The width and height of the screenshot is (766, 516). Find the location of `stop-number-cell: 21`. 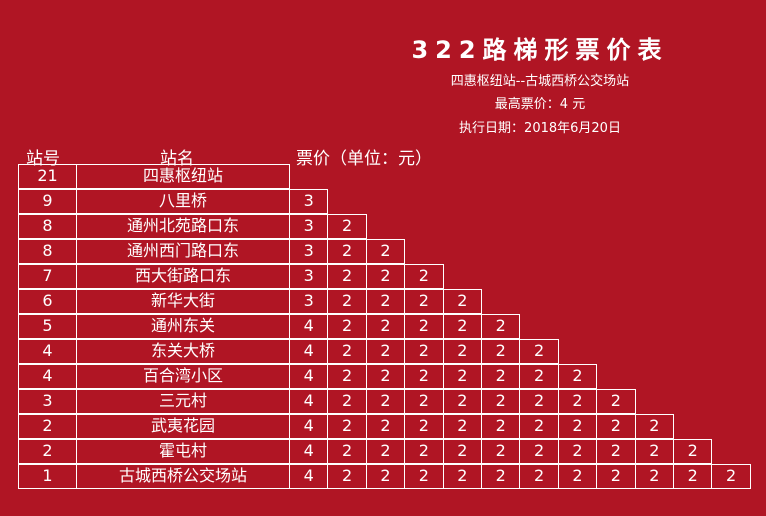

stop-number-cell: 21 is located at coordinates (47, 176).